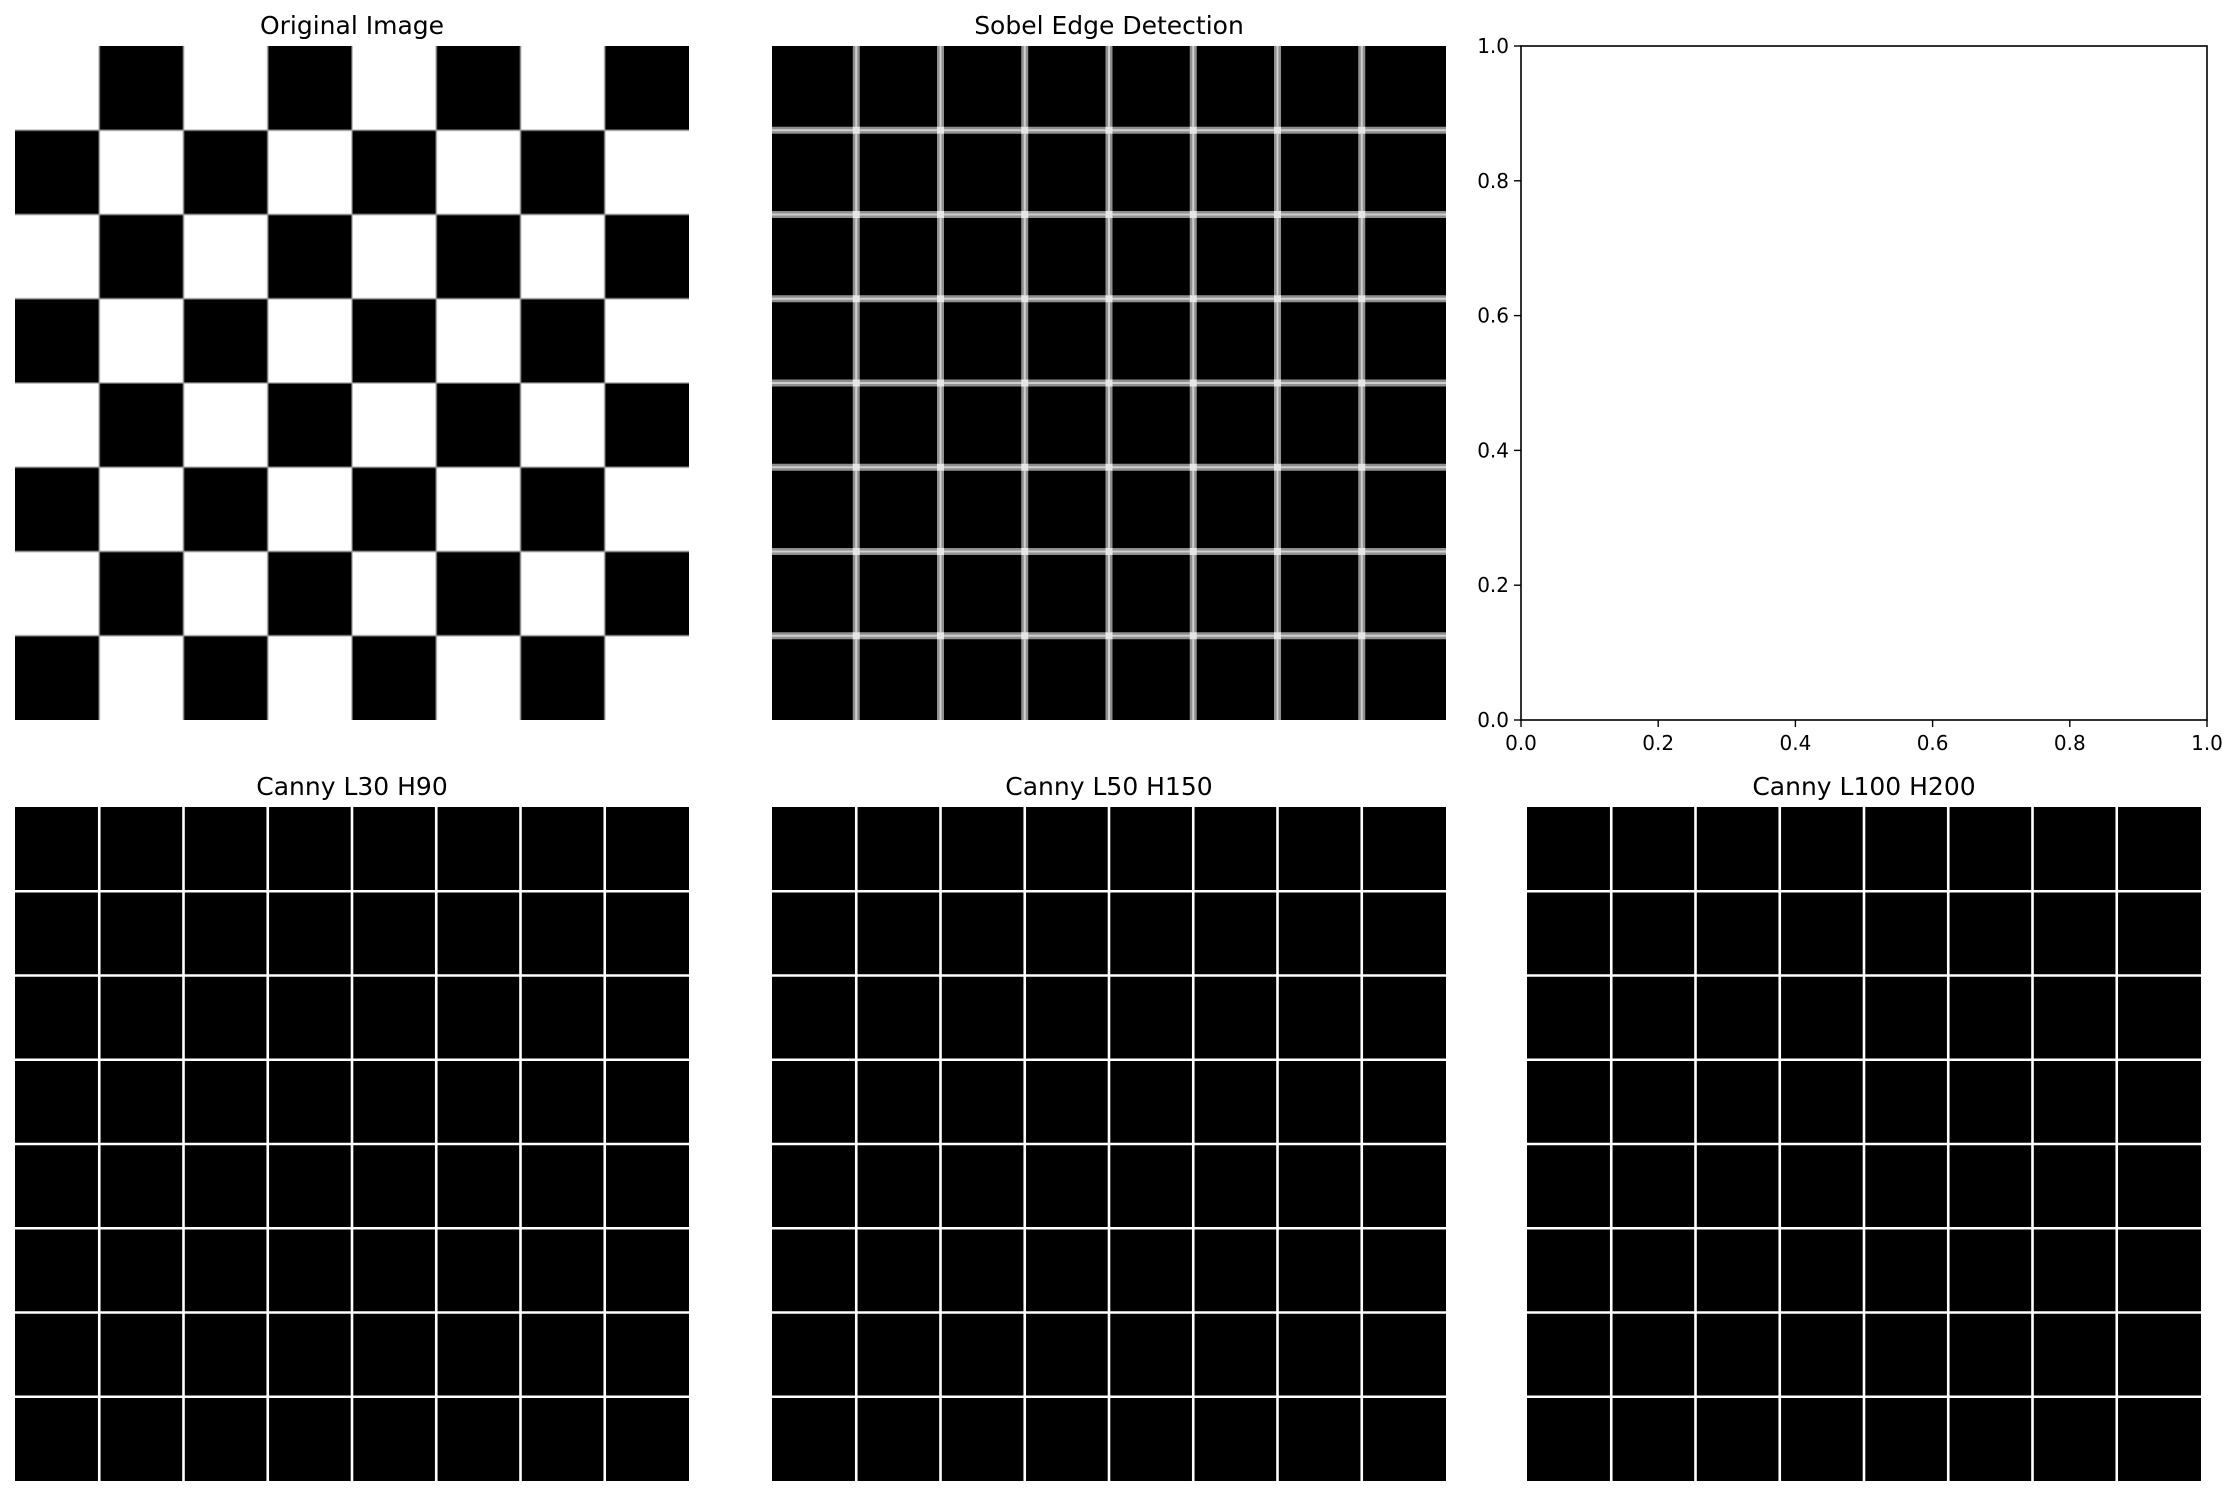 This screenshot has width=2229, height=1489. I want to click on y-tick-label: 0.2, so click(1493, 585).